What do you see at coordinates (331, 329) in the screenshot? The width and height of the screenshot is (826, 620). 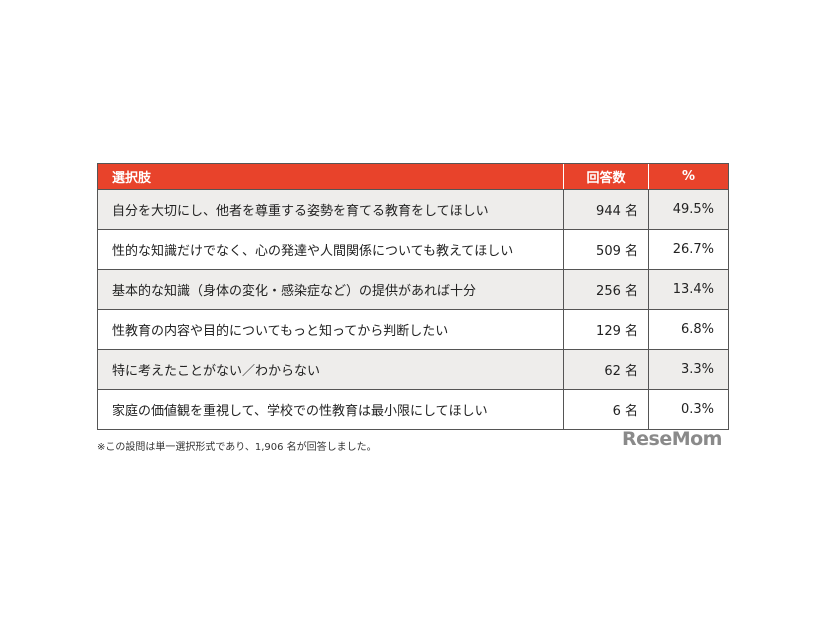 I see `table-cell: 性教育の内容や目的についてもっと知ってから判断したい` at bounding box center [331, 329].